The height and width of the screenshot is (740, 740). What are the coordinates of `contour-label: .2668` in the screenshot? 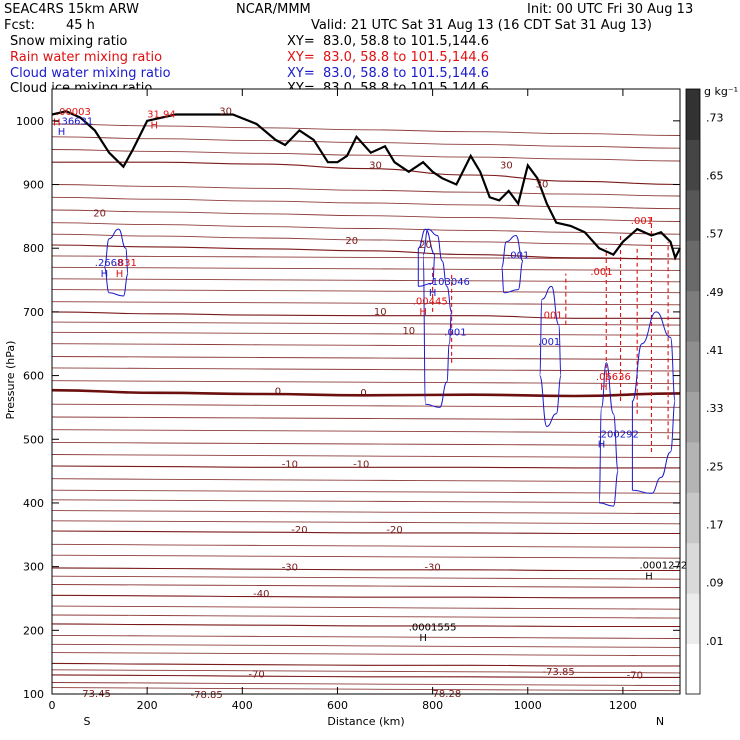 It's located at (109, 263).